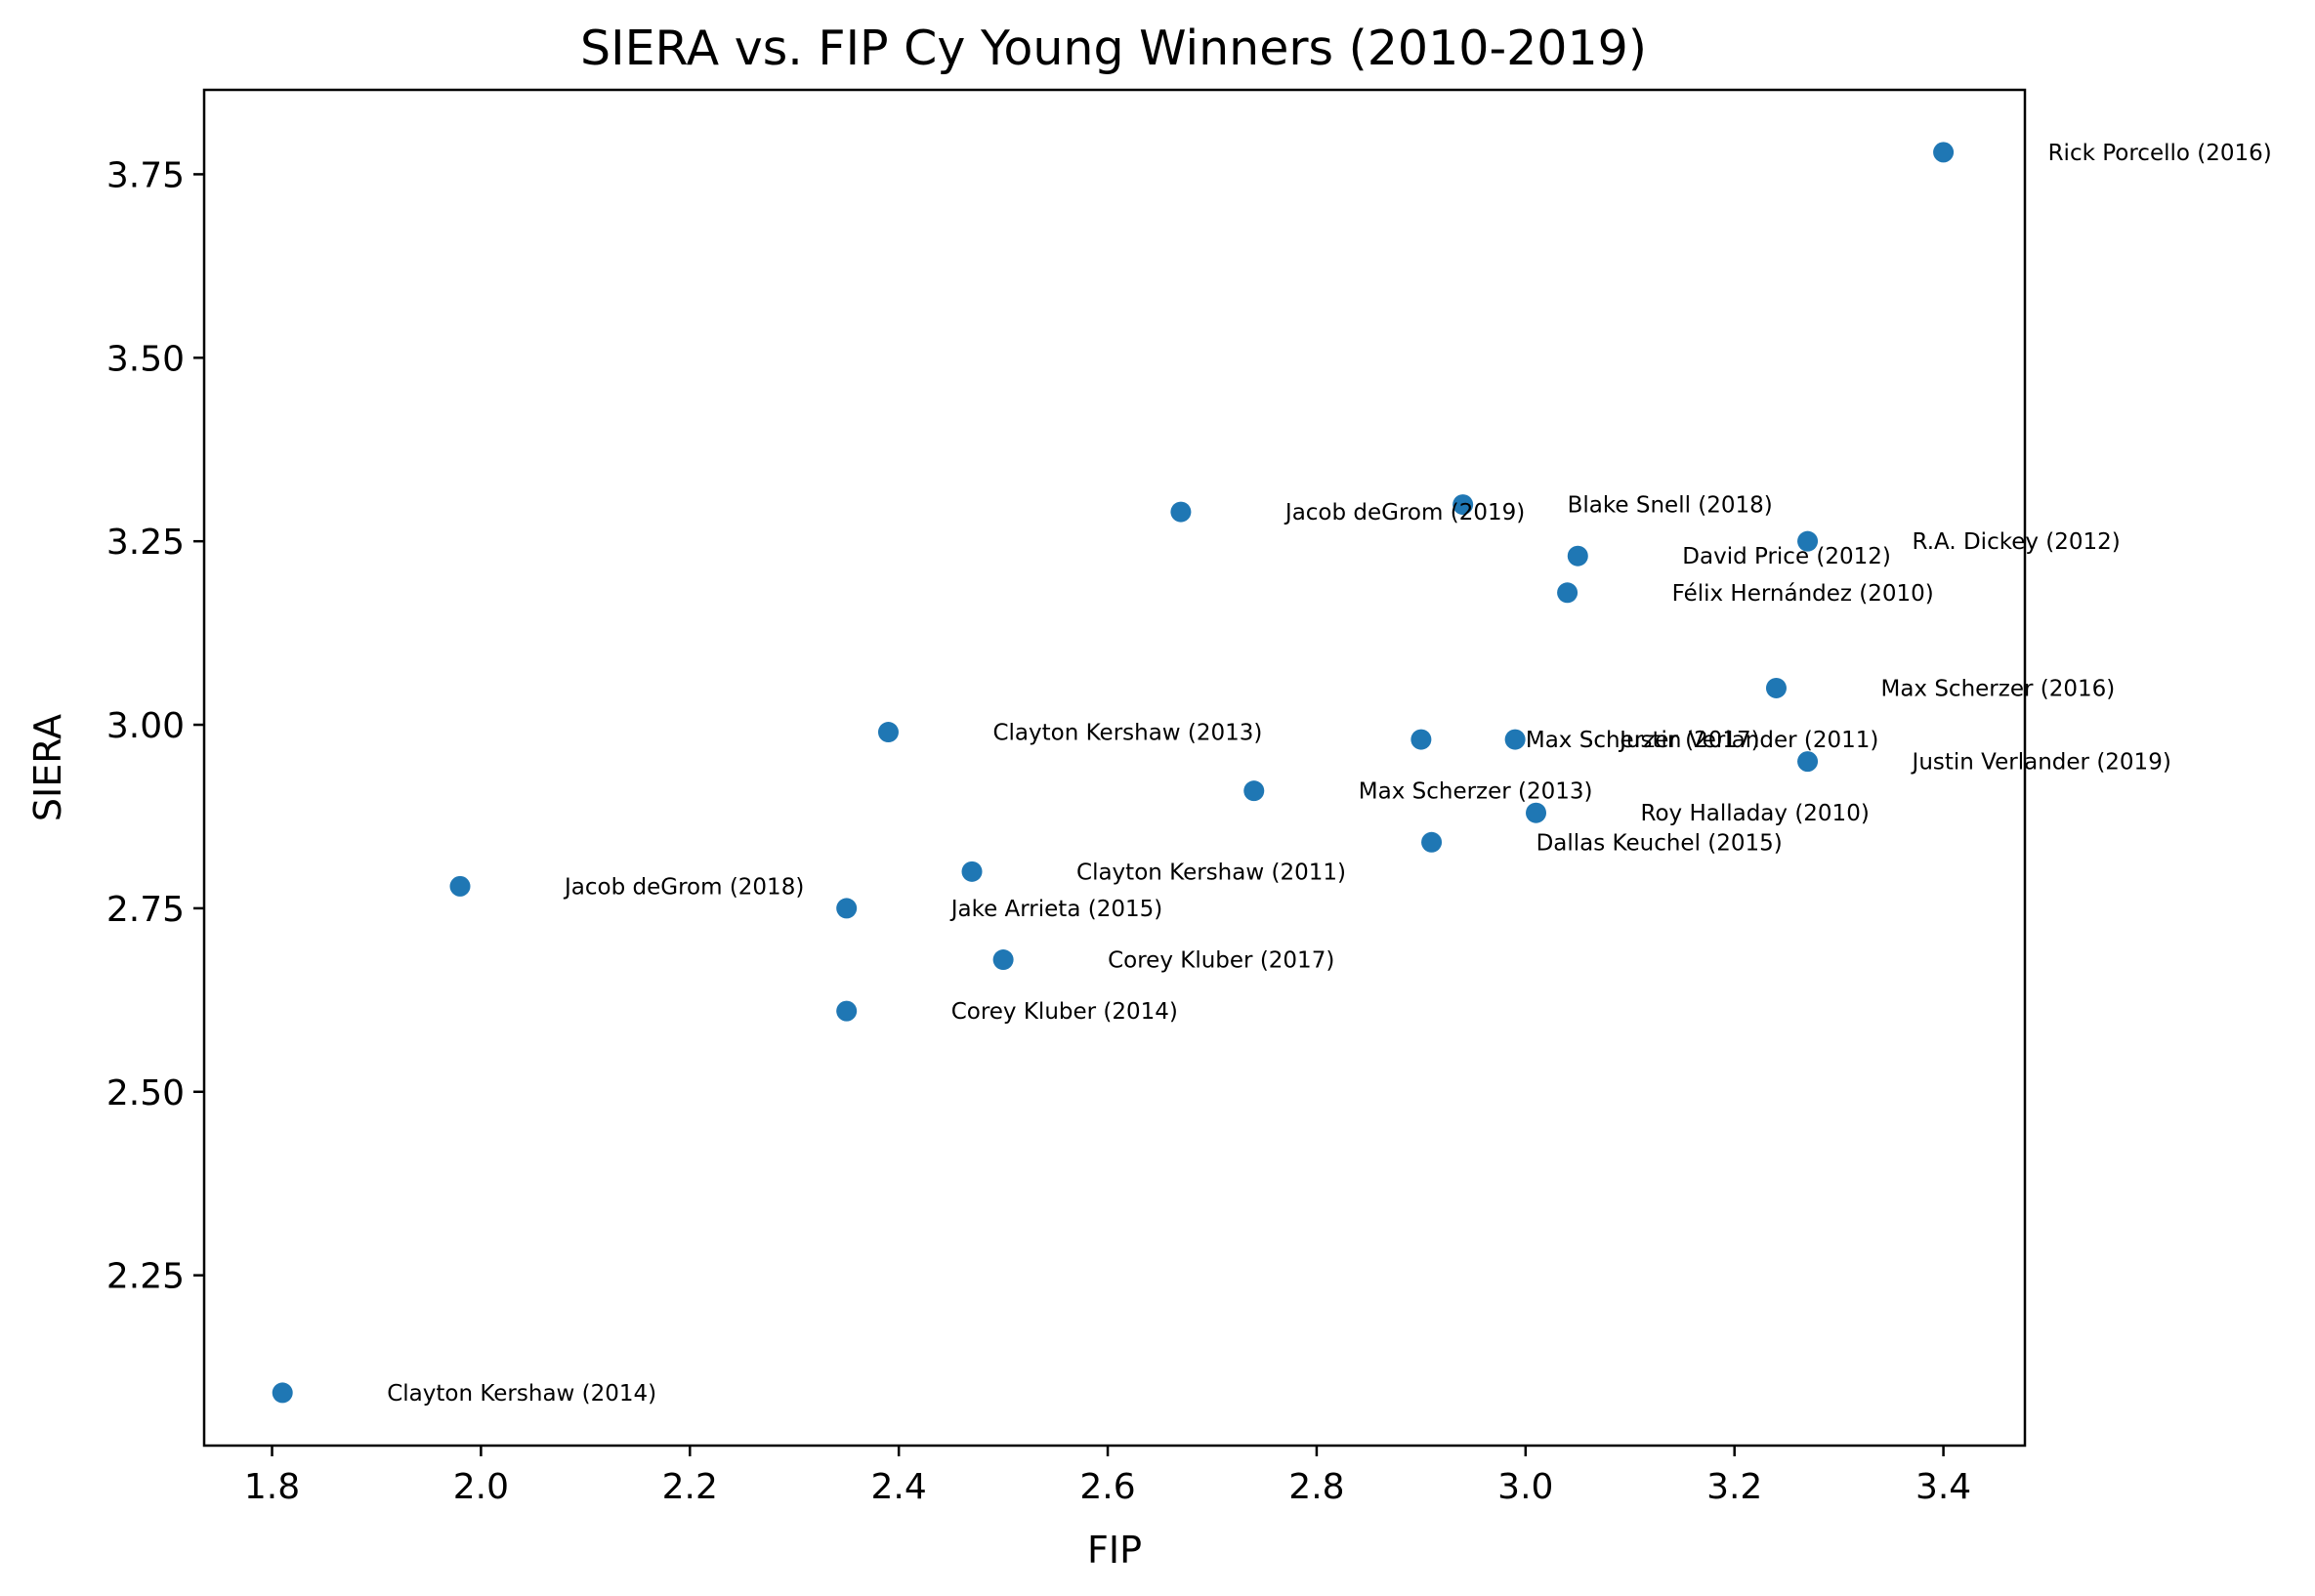 This screenshot has height=1596, width=2315. Describe the element at coordinates (1734, 1487) in the screenshot. I see `x-tick-label: 3.2` at that location.